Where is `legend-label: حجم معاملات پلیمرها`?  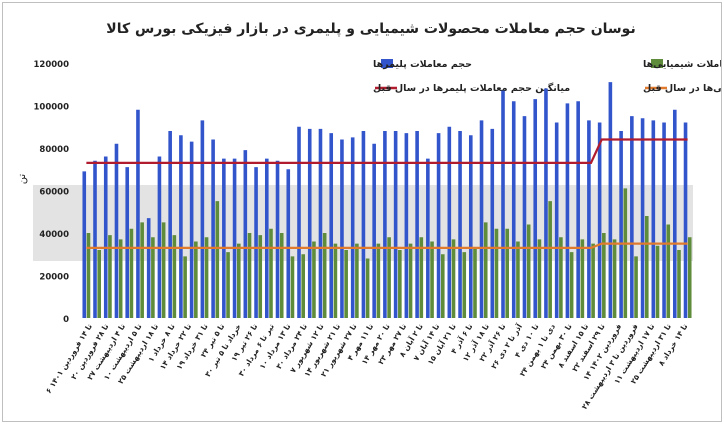
legend-label: حجم معاملات پلیمرها is located at coordinates (422, 64).